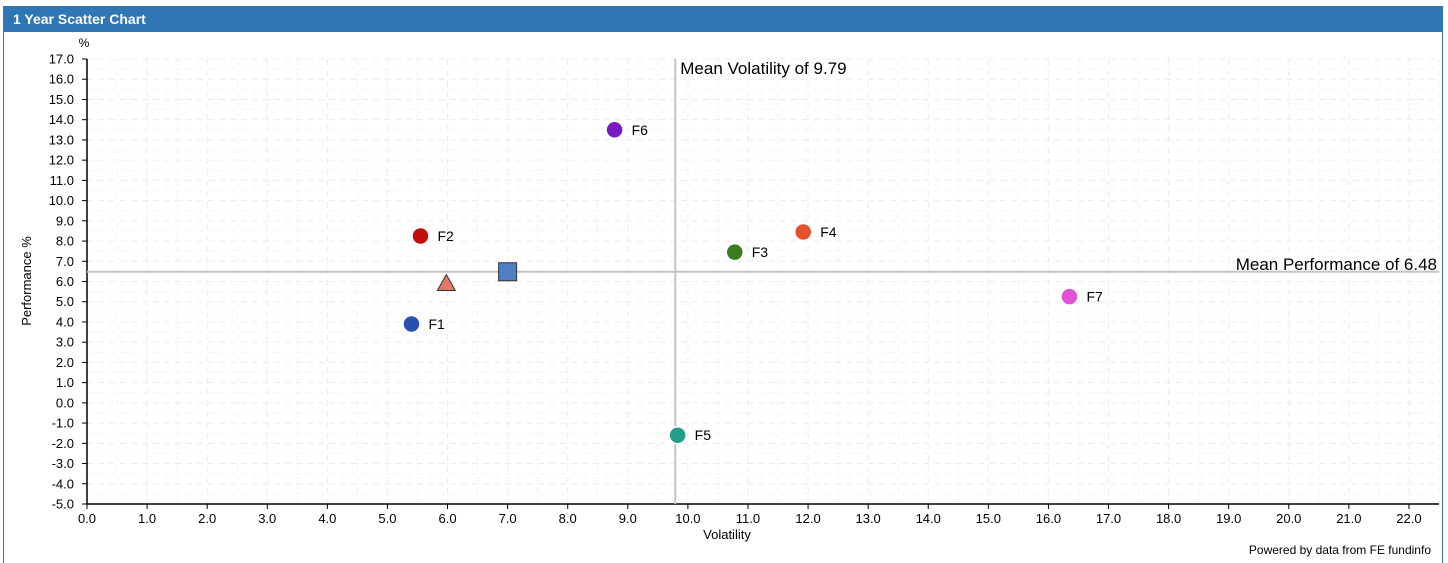 The width and height of the screenshot is (1448, 563). Describe the element at coordinates (61, 79) in the screenshot. I see `y-tick-label: 16.0` at that location.